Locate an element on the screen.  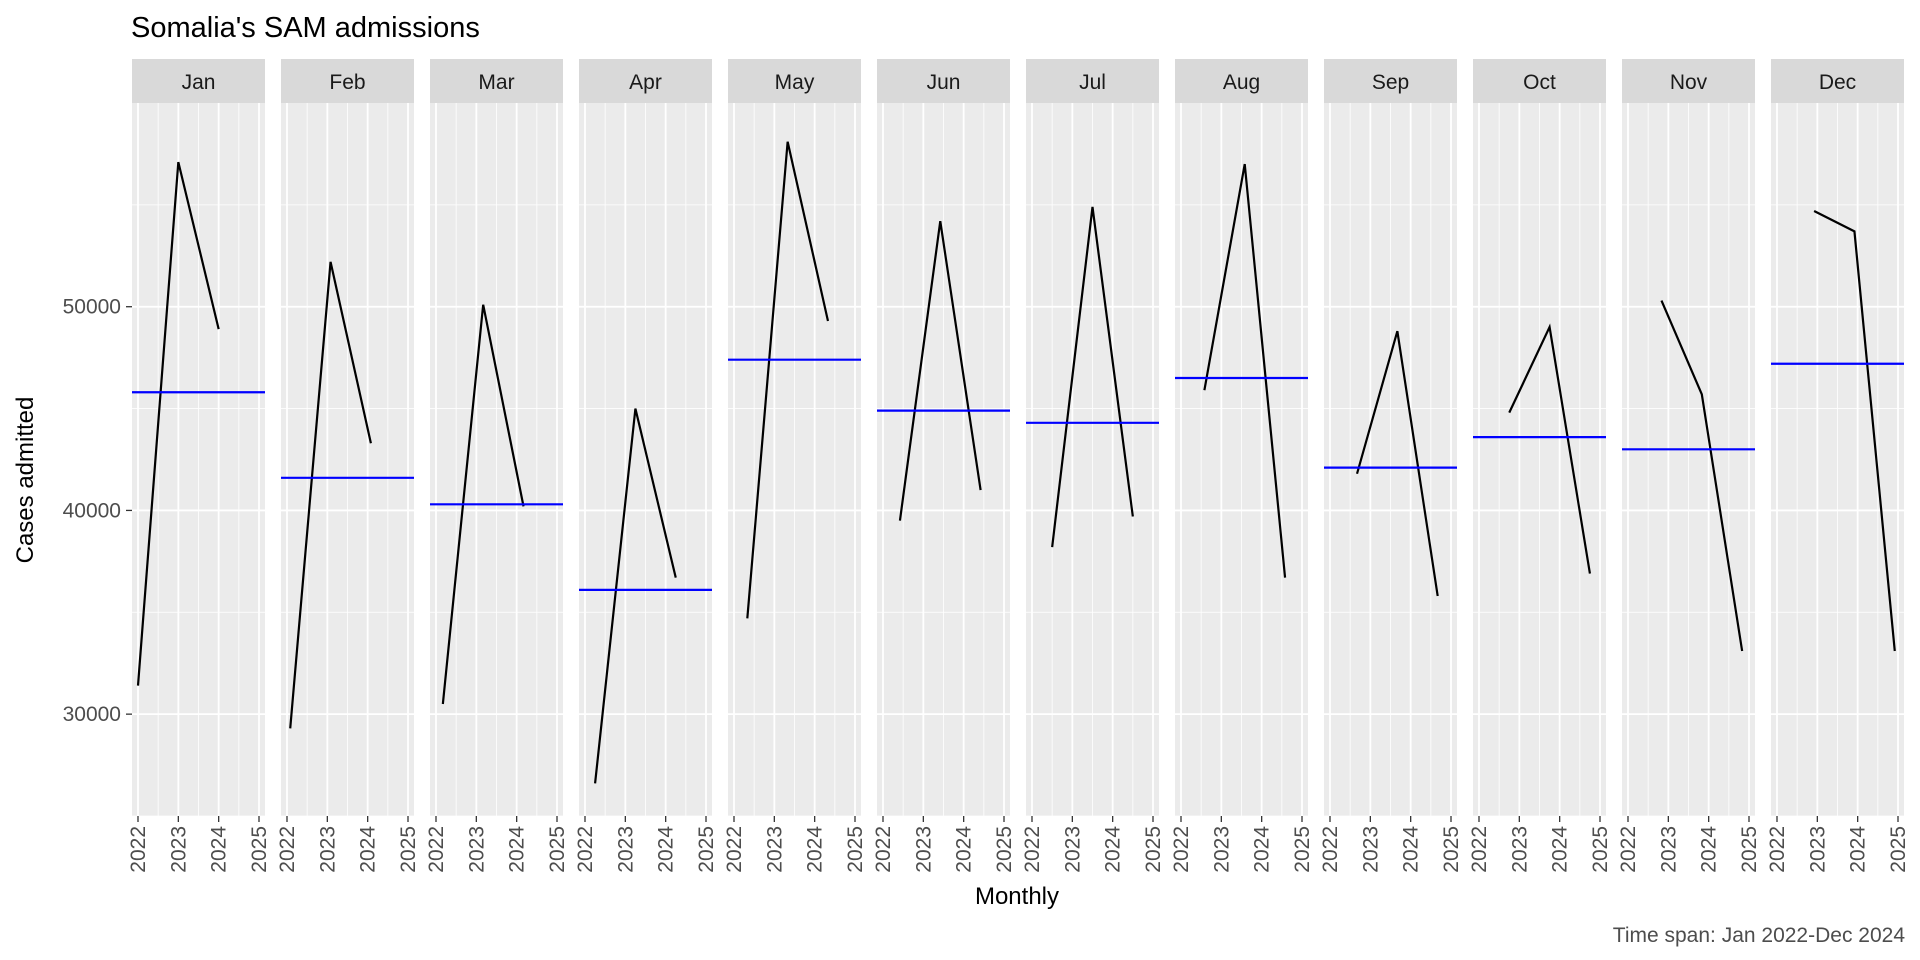
facet-strip-label: May is located at coordinates (795, 82).